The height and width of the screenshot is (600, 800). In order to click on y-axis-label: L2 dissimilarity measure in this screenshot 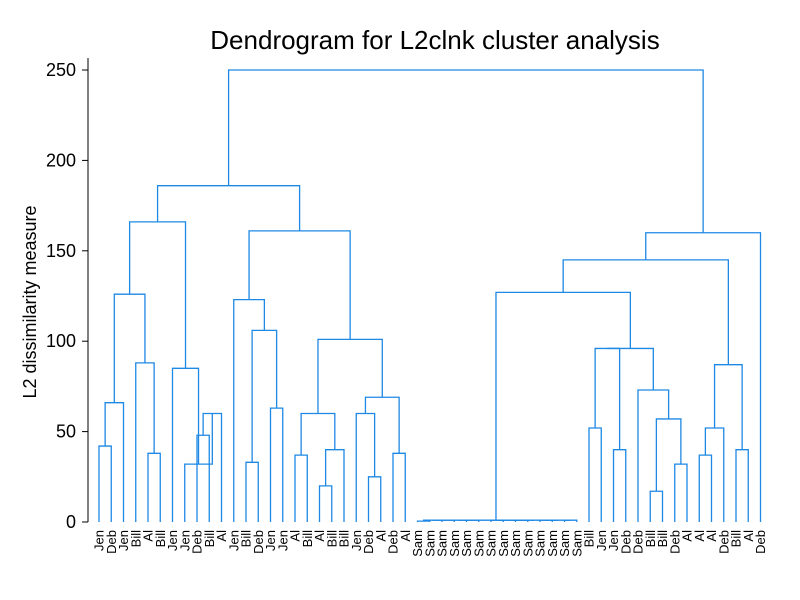, I will do `click(30, 301)`.